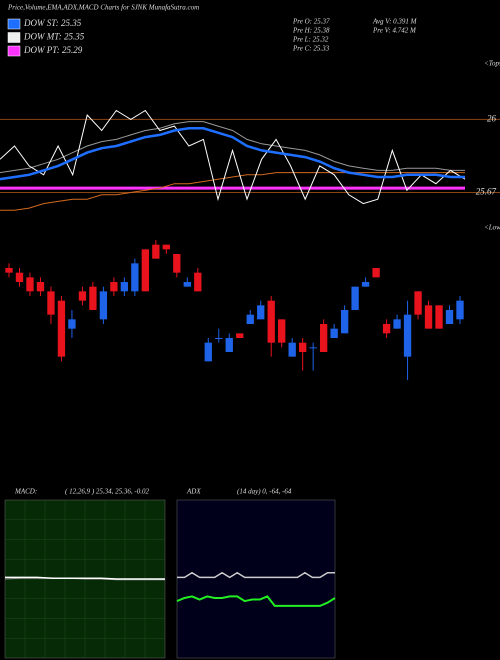 This screenshot has width=500, height=660. What do you see at coordinates (193, 492) in the screenshot?
I see `panel-title: ADX` at bounding box center [193, 492].